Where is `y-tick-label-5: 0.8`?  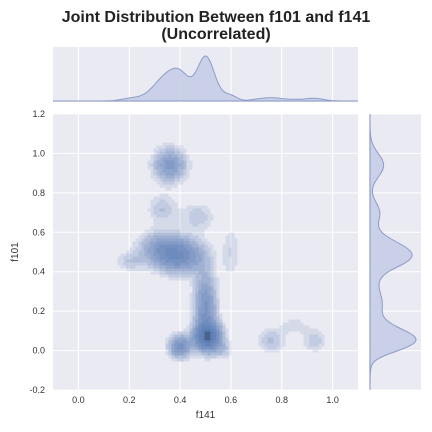
y-tick-label-5: 0.8 is located at coordinates (38, 193).